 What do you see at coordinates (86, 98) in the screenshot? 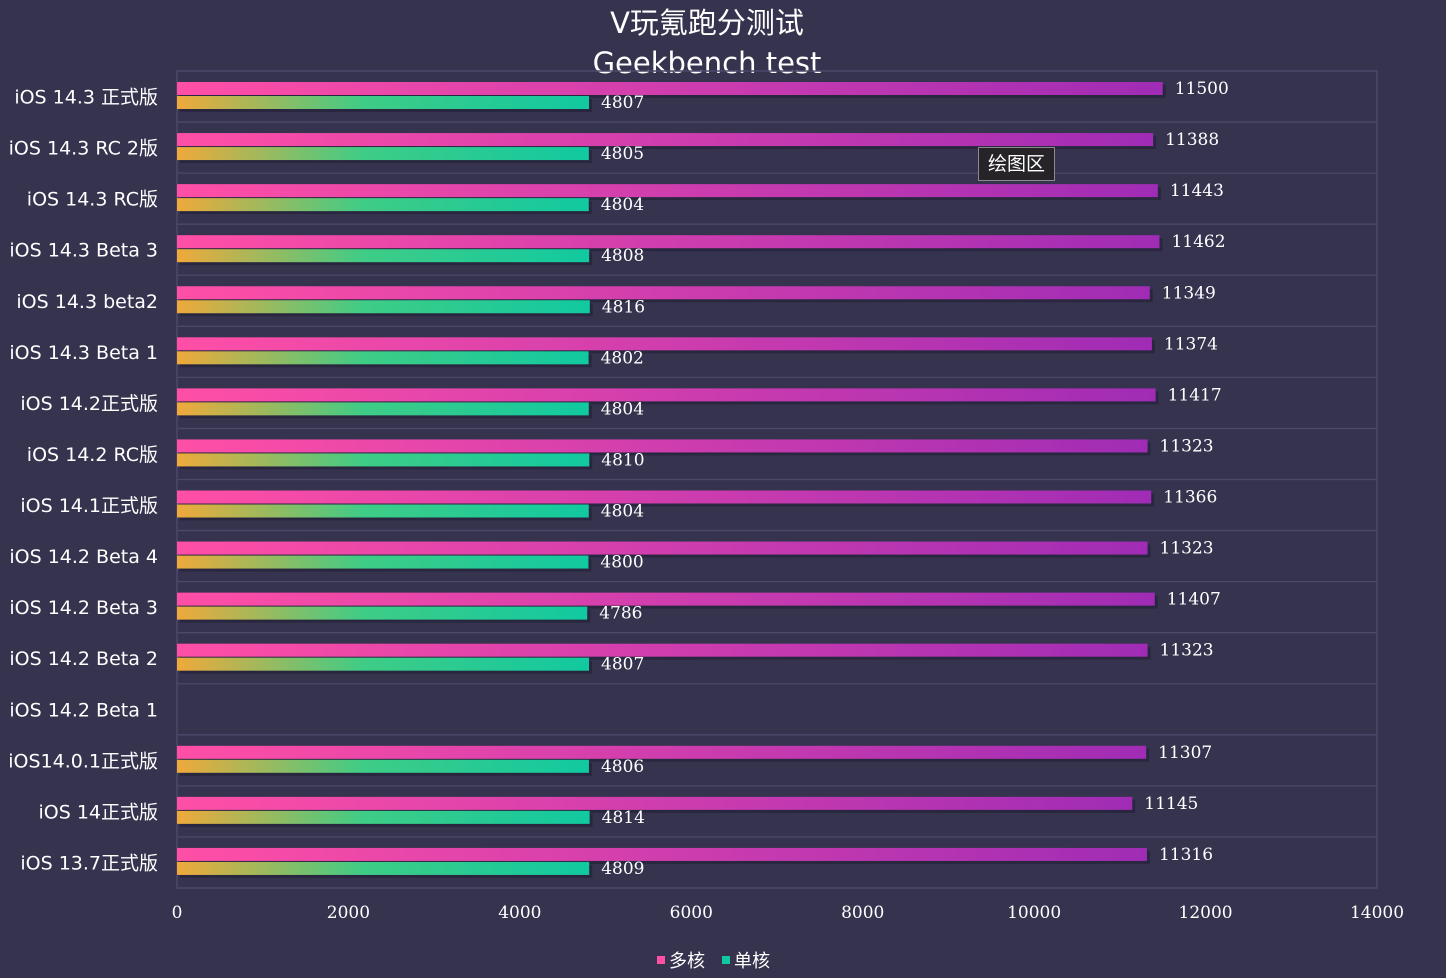
I see `category-label: iOS 14.3 正式版` at bounding box center [86, 98].